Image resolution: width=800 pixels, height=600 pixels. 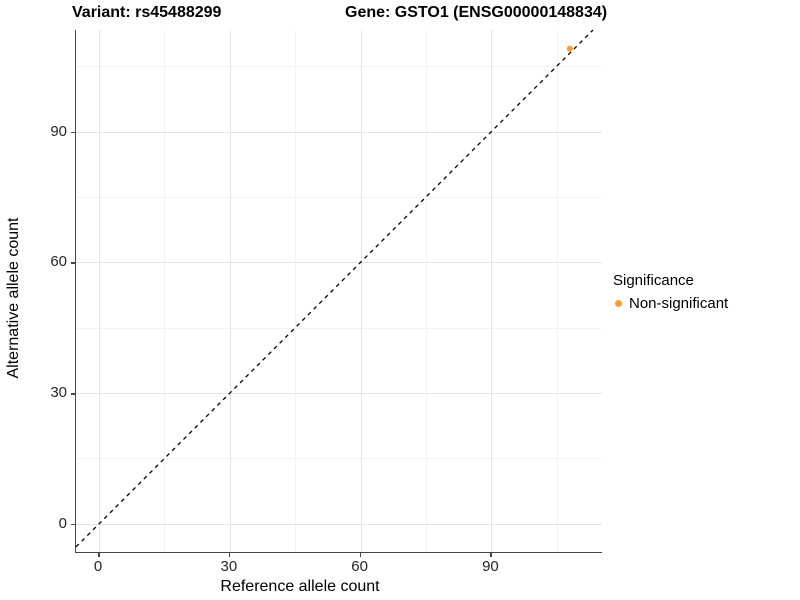 What do you see at coordinates (58, 262) in the screenshot?
I see `y-tick-label: 60` at bounding box center [58, 262].